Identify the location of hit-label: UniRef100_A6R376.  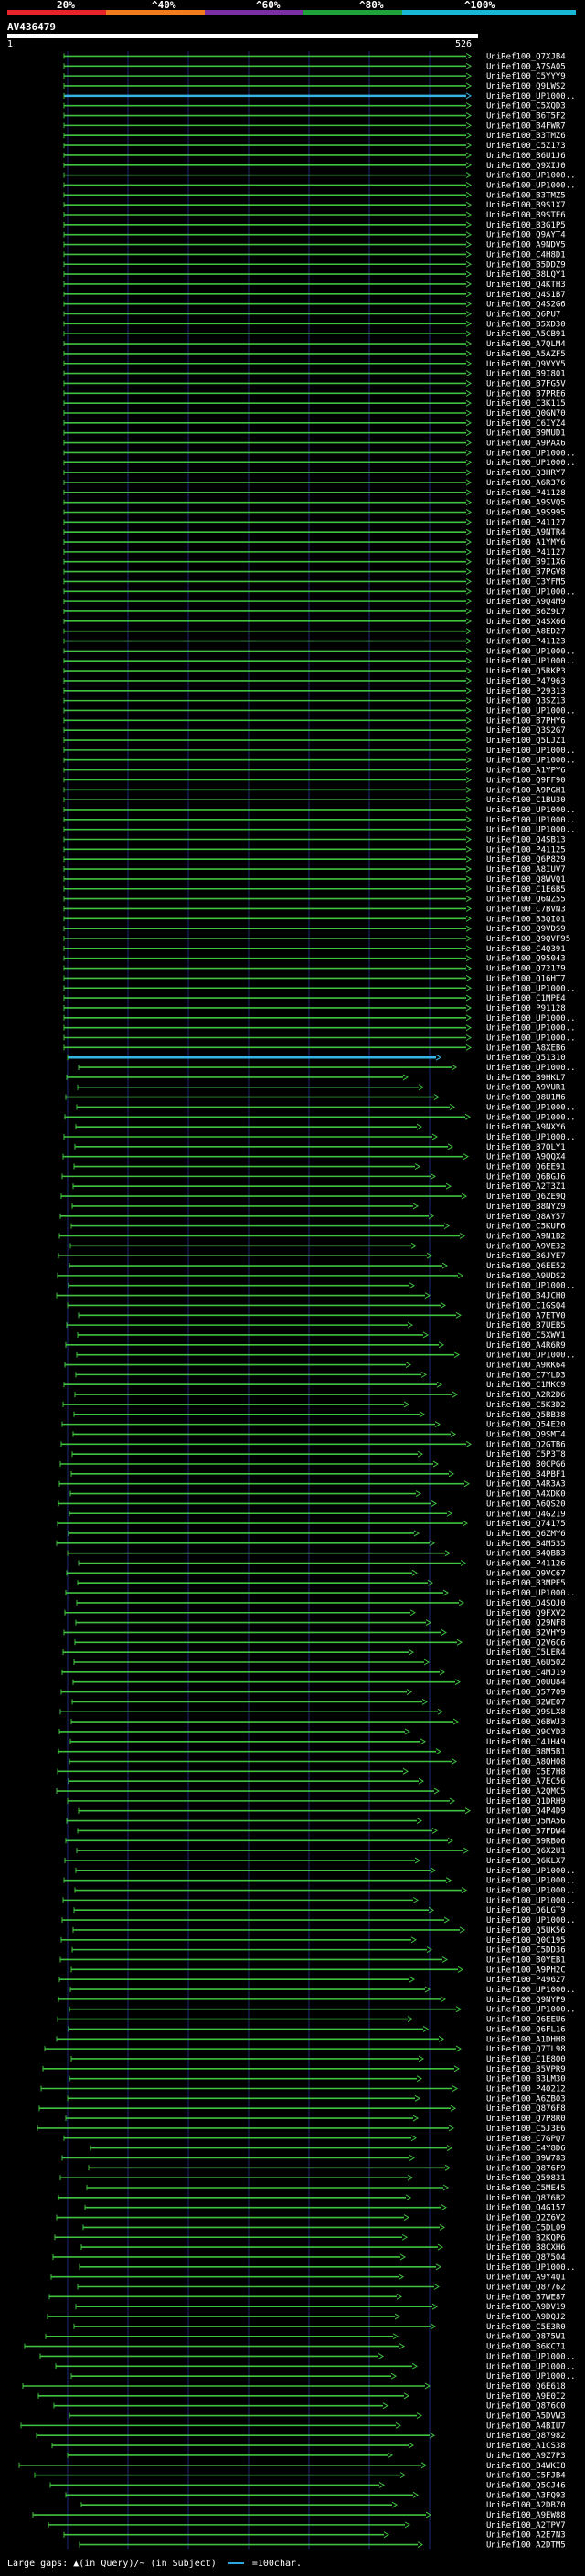
(526, 483).